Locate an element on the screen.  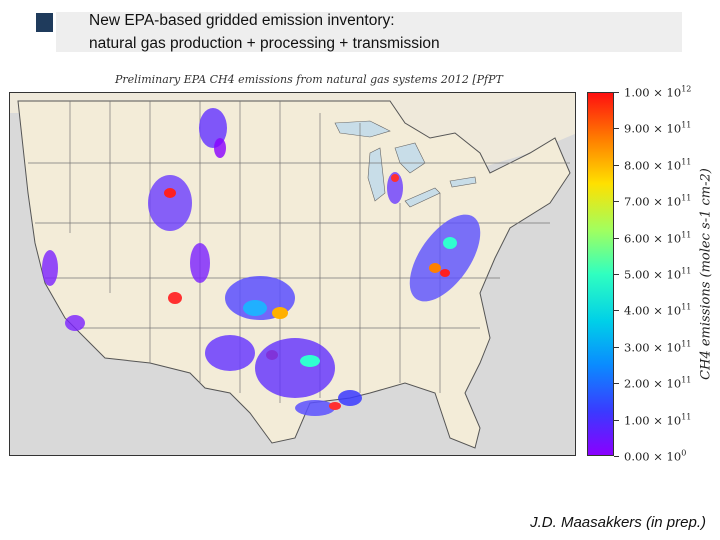
colorbar-label: CH4 emissions (molec s-1 cm-2) is located at coordinates (706, 274).